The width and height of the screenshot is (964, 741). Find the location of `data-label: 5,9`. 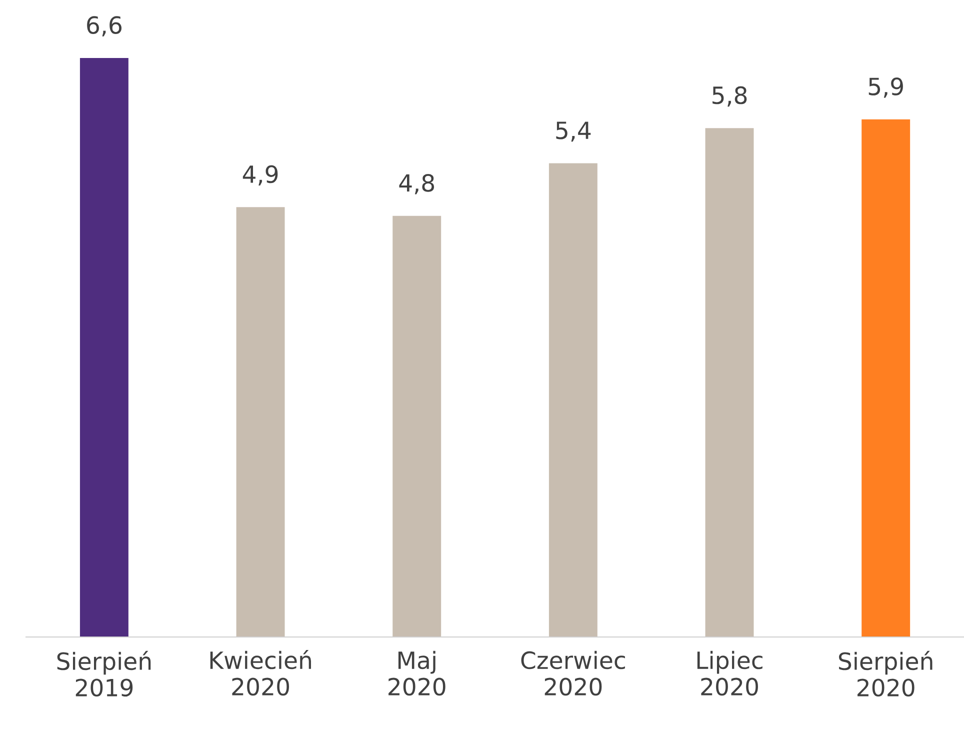

data-label: 5,9 is located at coordinates (885, 88).